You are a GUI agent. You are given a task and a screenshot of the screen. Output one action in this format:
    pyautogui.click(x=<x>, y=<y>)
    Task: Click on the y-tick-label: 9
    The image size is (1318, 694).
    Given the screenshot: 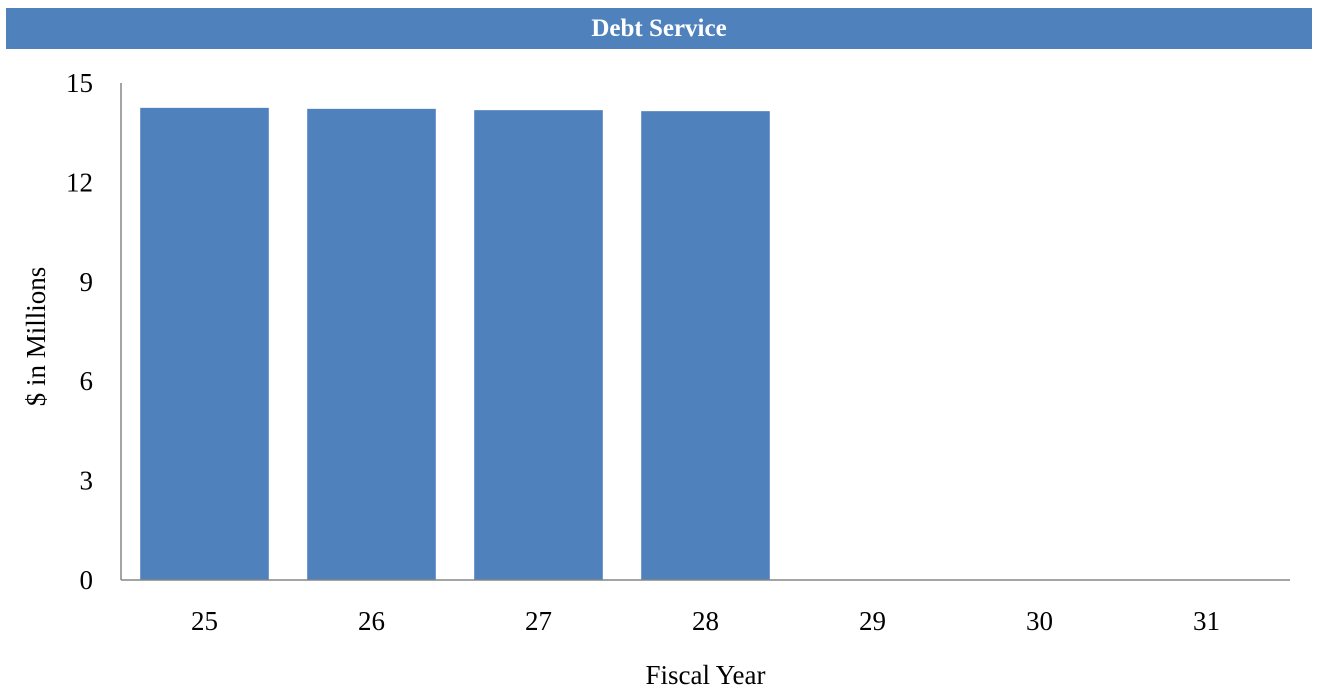 What is the action you would take?
    pyautogui.click(x=87, y=282)
    